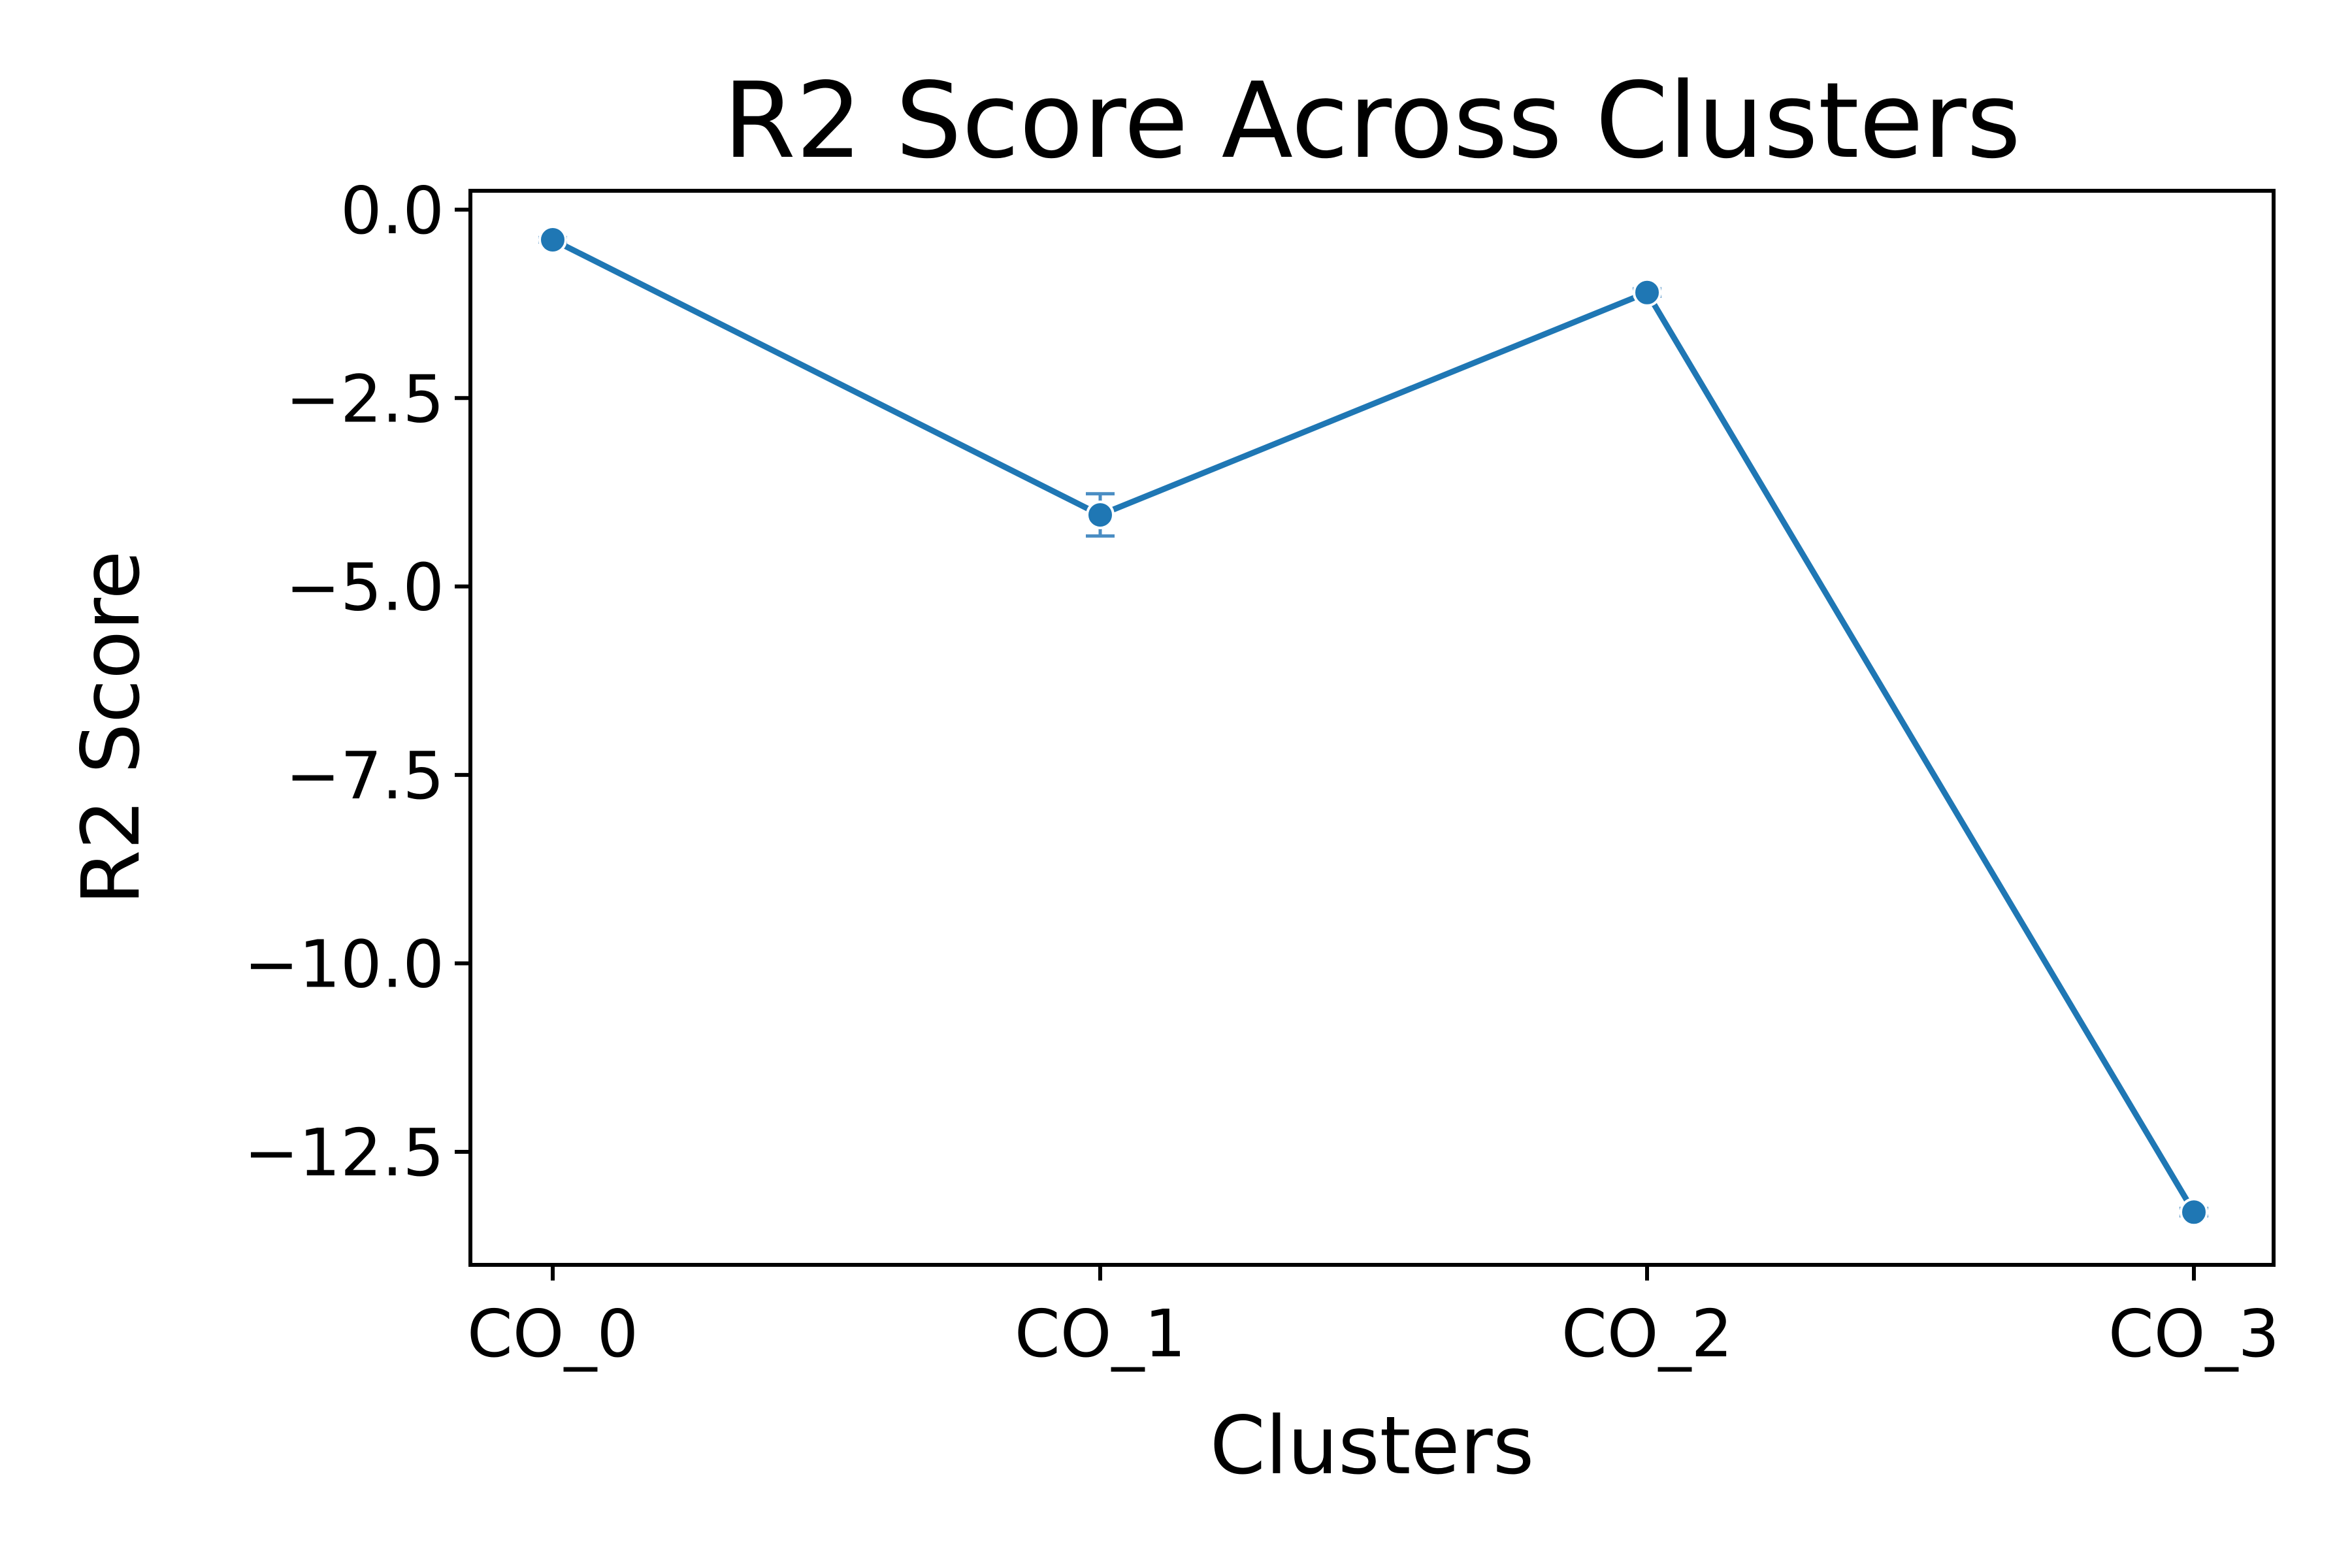 This screenshot has width=2352, height=1568. Describe the element at coordinates (392, 210) in the screenshot. I see `y-tick-label: 0.0` at that location.